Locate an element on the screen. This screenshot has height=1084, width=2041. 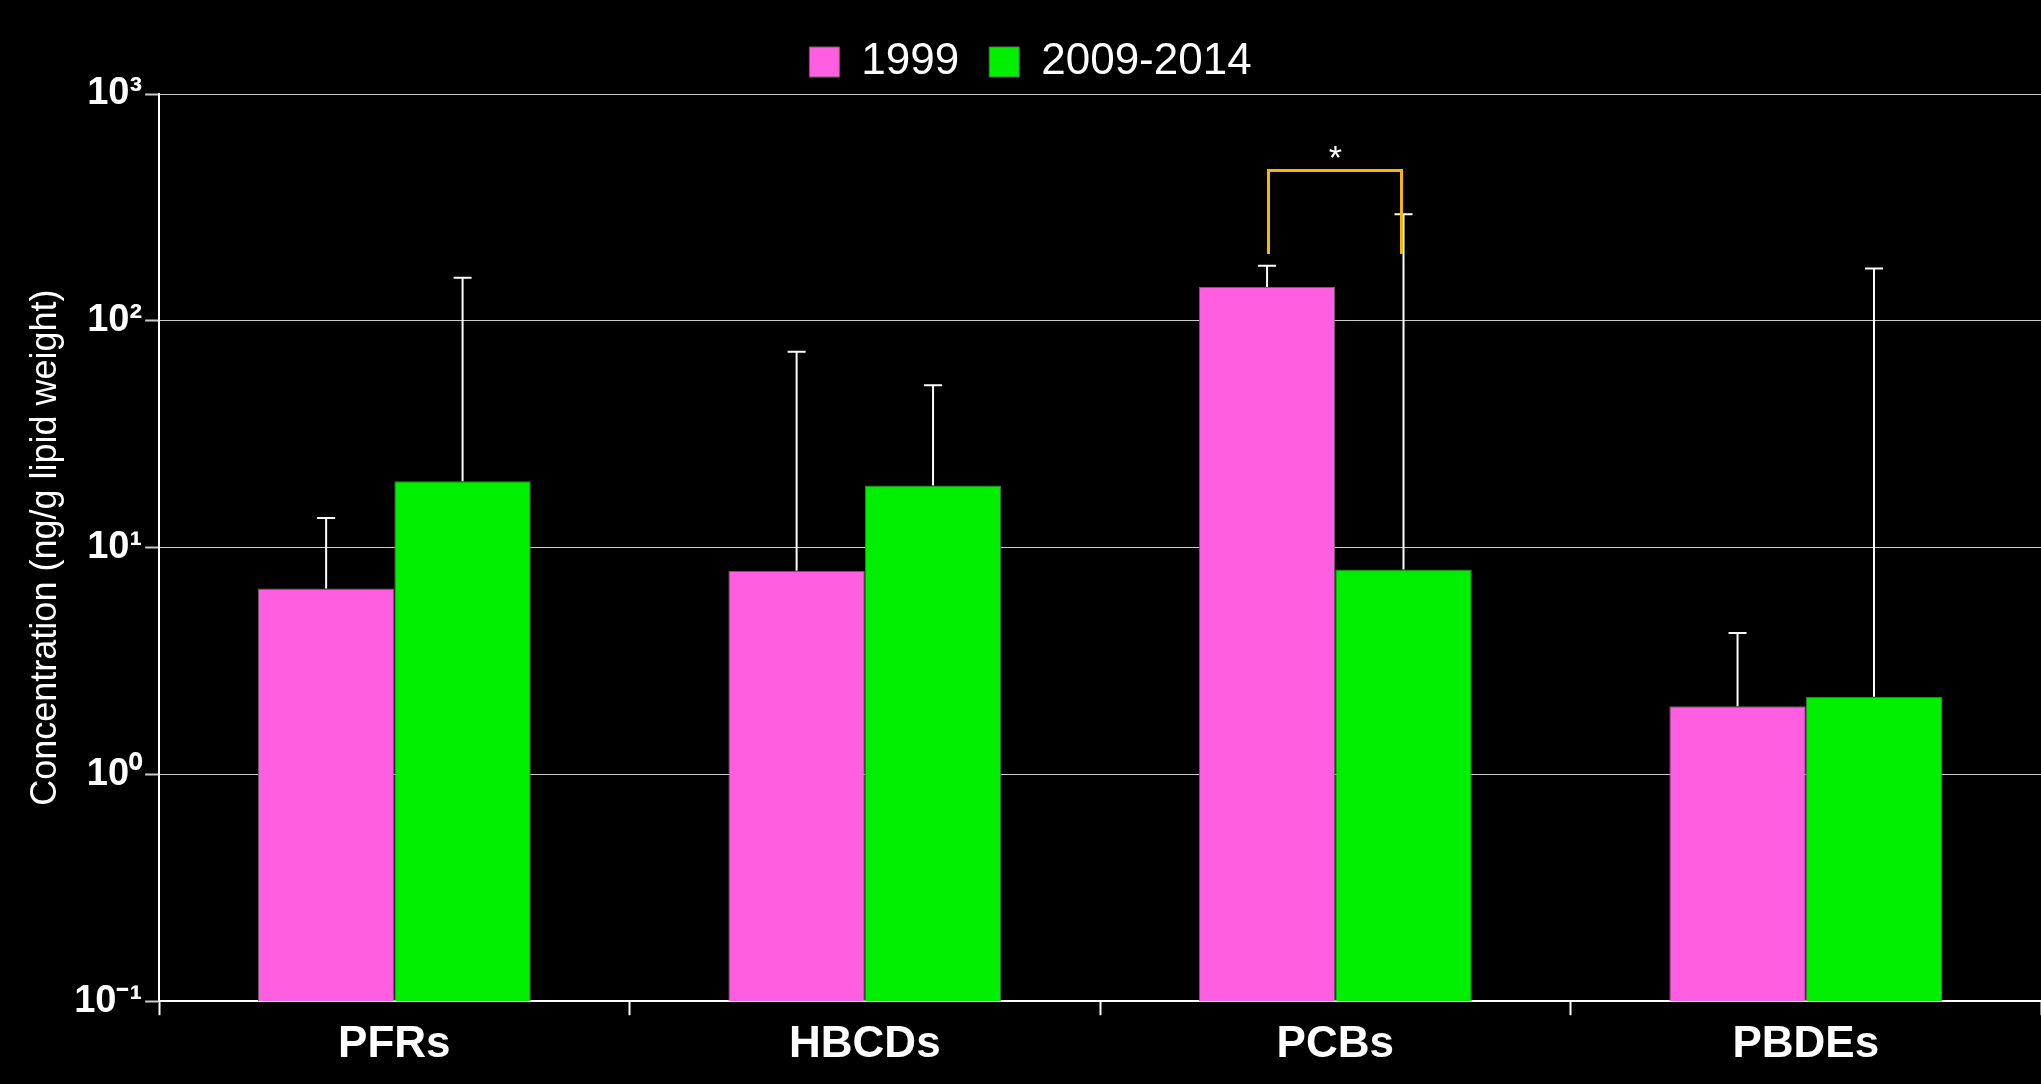
y-tick-label: 10⁻¹ is located at coordinates (108, 998).